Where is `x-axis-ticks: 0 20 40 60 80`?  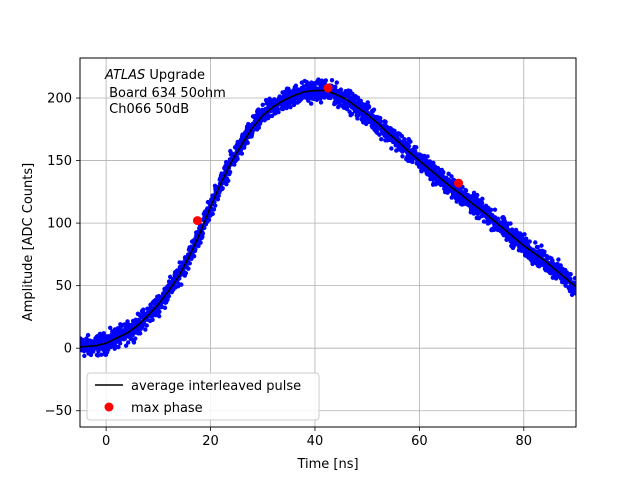 x-axis-ticks: 0 20 40 60 80 is located at coordinates (317, 438).